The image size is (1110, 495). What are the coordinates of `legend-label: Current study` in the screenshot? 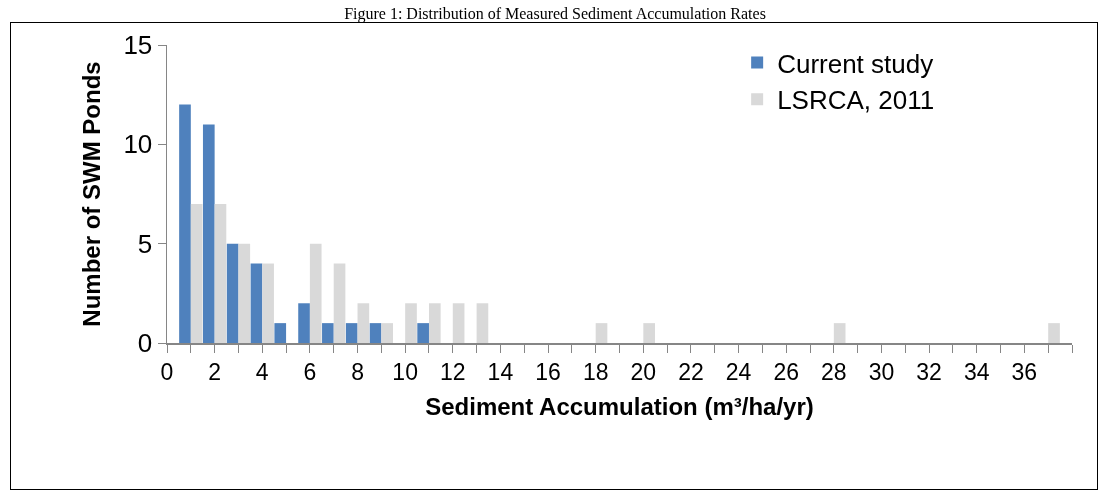 It's located at (855, 63).